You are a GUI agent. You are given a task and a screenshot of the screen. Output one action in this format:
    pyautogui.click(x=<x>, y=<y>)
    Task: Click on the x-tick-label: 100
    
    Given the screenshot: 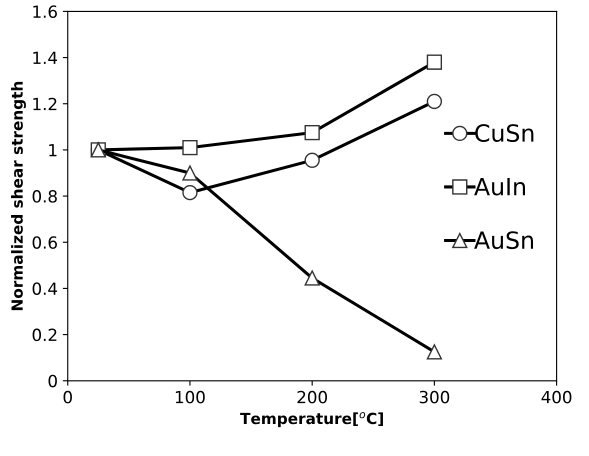 What is the action you would take?
    pyautogui.click(x=190, y=397)
    